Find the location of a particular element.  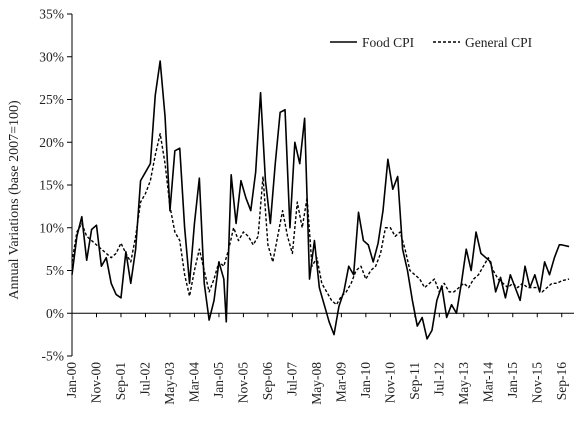

y-tick-label: 35% is located at coordinates (51, 14).